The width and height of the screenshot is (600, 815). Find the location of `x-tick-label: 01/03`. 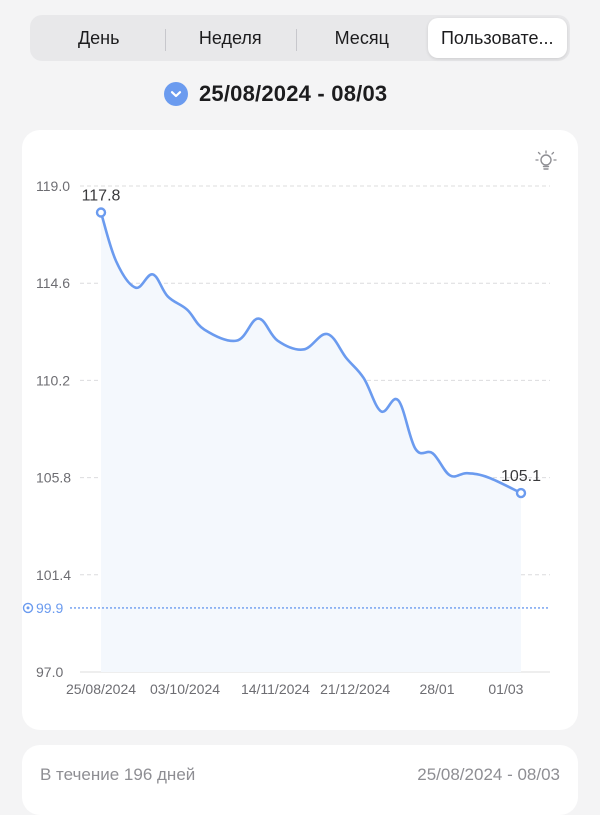

x-tick-label: 01/03 is located at coordinates (505, 689).